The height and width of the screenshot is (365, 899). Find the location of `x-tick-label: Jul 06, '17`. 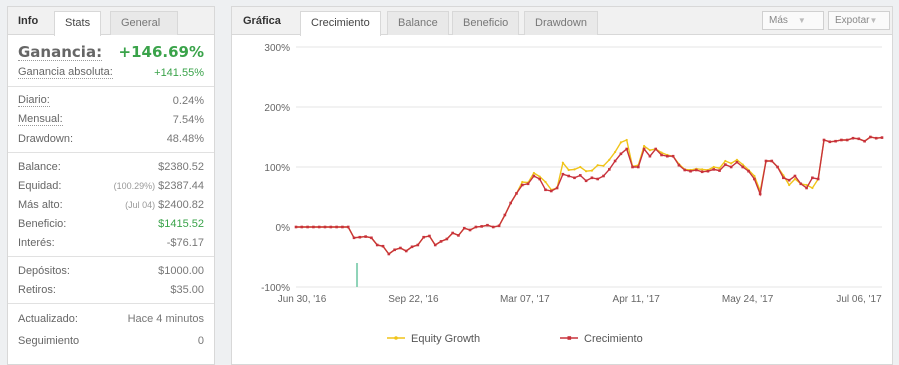

x-tick-label: Jul 06, '17 is located at coordinates (859, 299).